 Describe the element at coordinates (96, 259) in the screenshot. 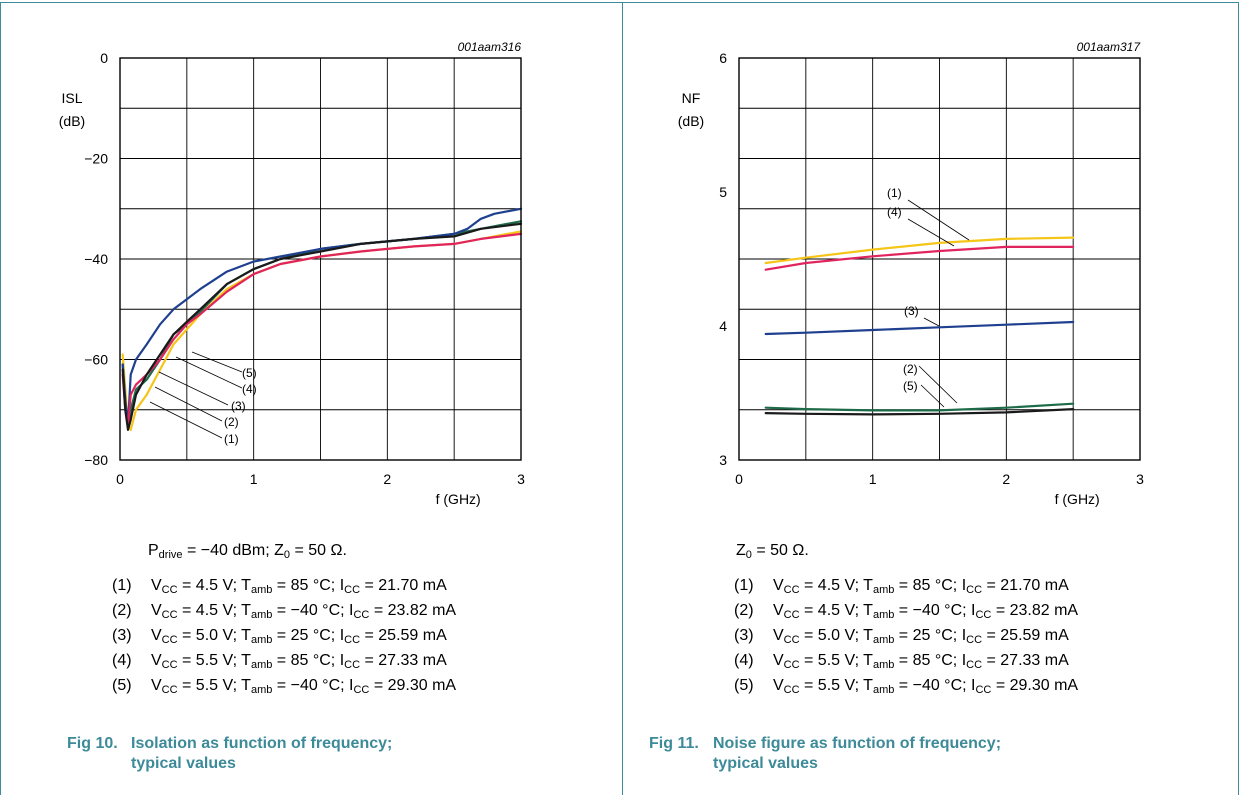

I see `y-tick-label: −40` at that location.